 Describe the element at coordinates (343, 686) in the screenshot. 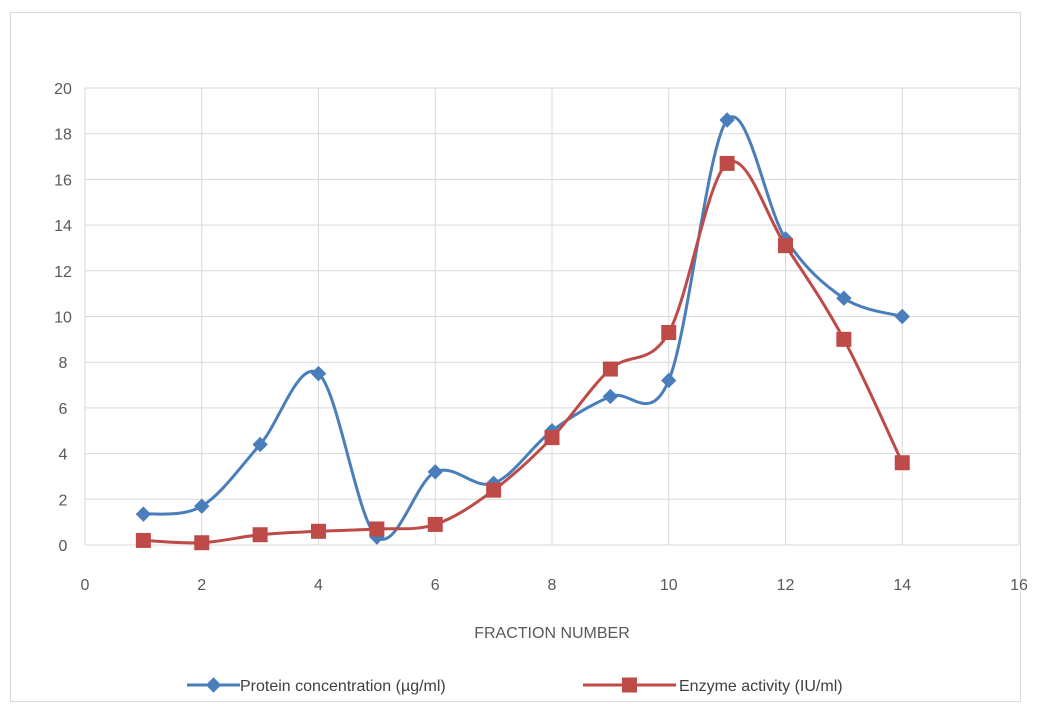

I see `legend-label: Protein concentration (µg/ml)` at that location.